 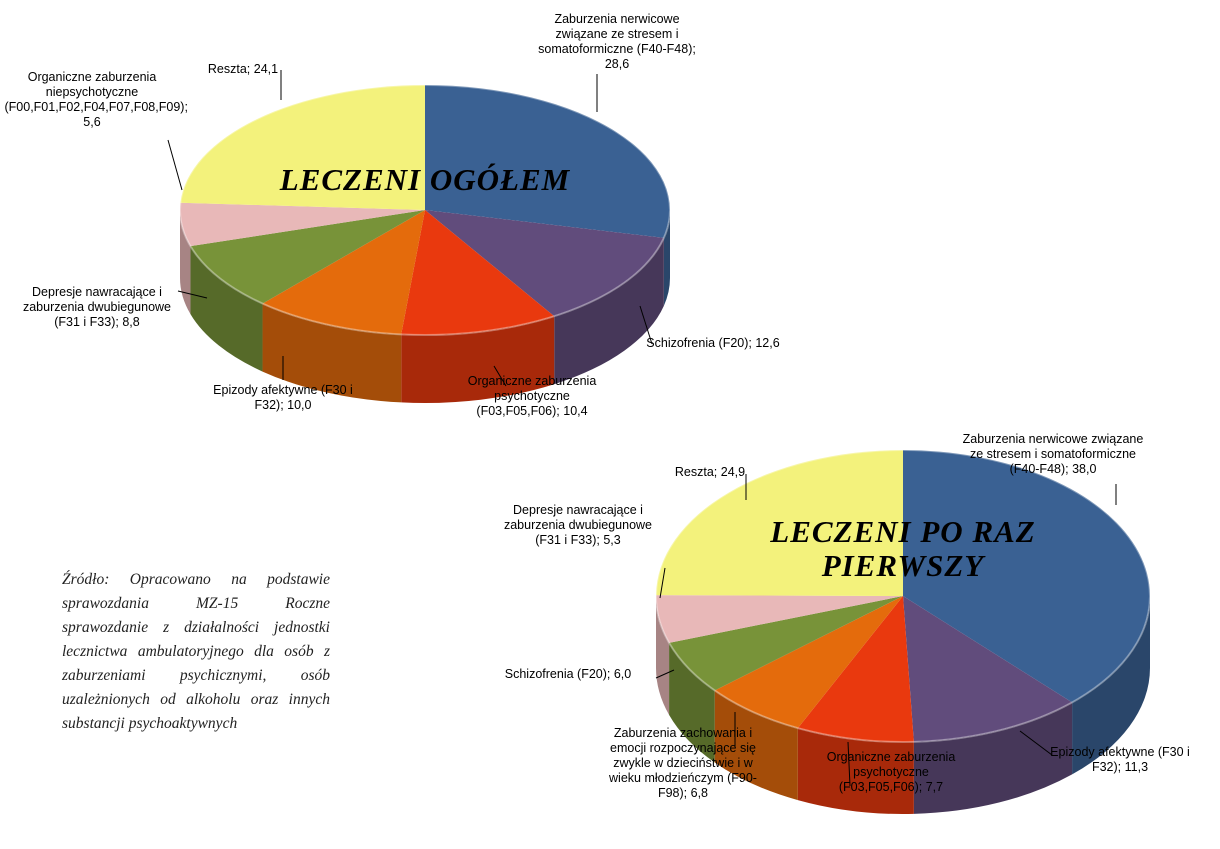 I want to click on value-label: 5,3, so click(x=612, y=540).